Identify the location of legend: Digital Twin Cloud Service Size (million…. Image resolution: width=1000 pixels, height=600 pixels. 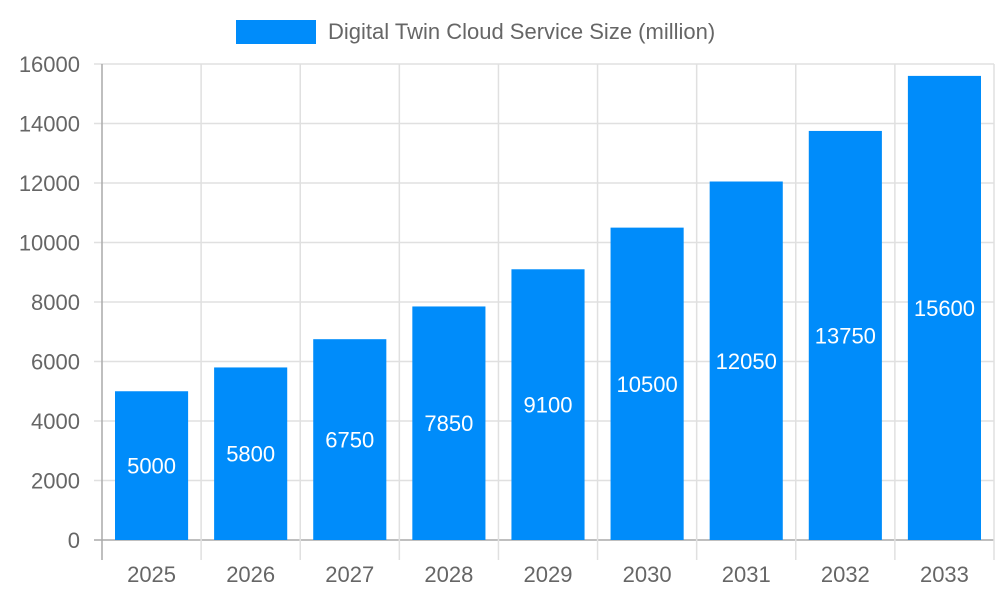
(475, 31).